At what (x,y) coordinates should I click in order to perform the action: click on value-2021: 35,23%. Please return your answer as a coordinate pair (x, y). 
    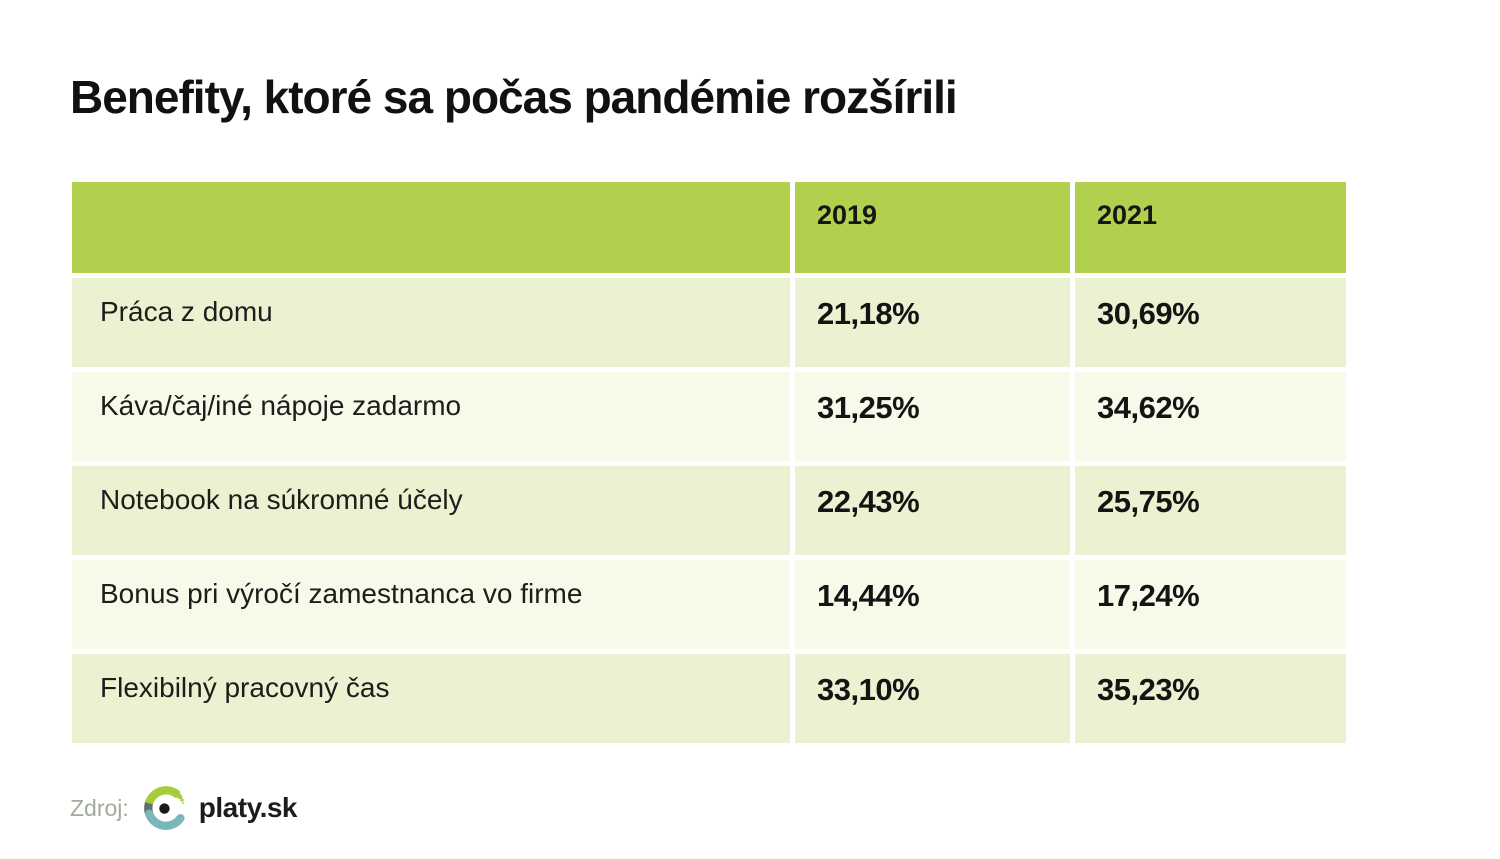
    Looking at the image, I should click on (1210, 698).